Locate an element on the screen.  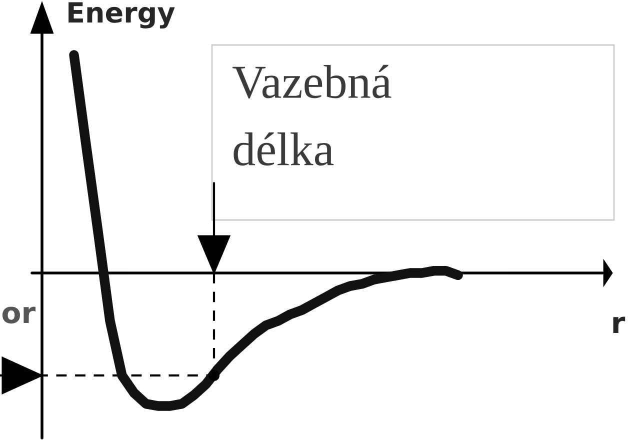
text: r is located at coordinates (619, 325).